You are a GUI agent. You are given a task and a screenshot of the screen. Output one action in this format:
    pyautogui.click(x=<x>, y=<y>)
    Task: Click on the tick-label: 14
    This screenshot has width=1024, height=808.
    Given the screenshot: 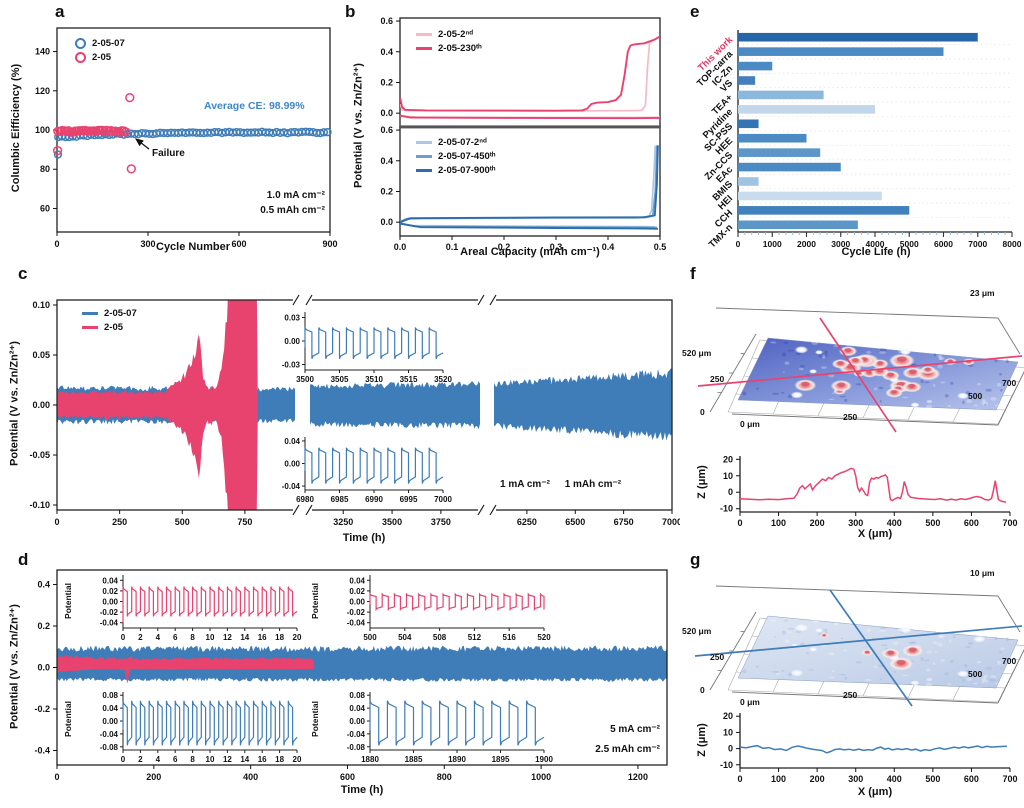 What is the action you would take?
    pyautogui.click(x=244, y=759)
    